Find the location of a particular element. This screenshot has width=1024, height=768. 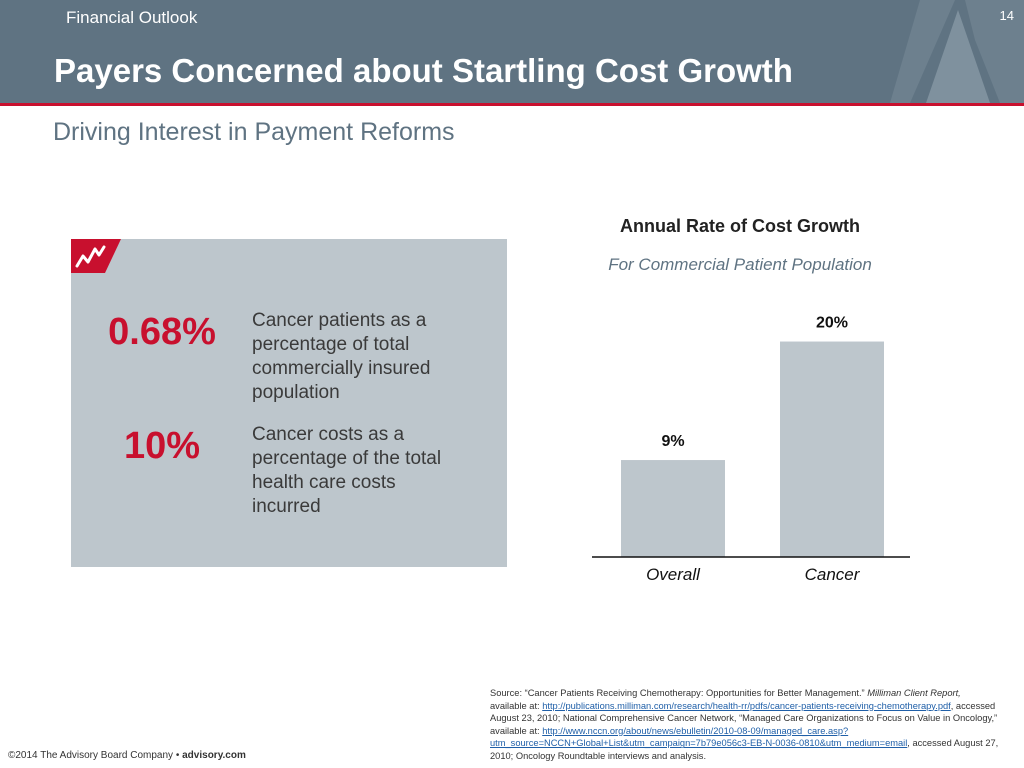

chart-subtitle: For Commercial Patient Population is located at coordinates (740, 264).